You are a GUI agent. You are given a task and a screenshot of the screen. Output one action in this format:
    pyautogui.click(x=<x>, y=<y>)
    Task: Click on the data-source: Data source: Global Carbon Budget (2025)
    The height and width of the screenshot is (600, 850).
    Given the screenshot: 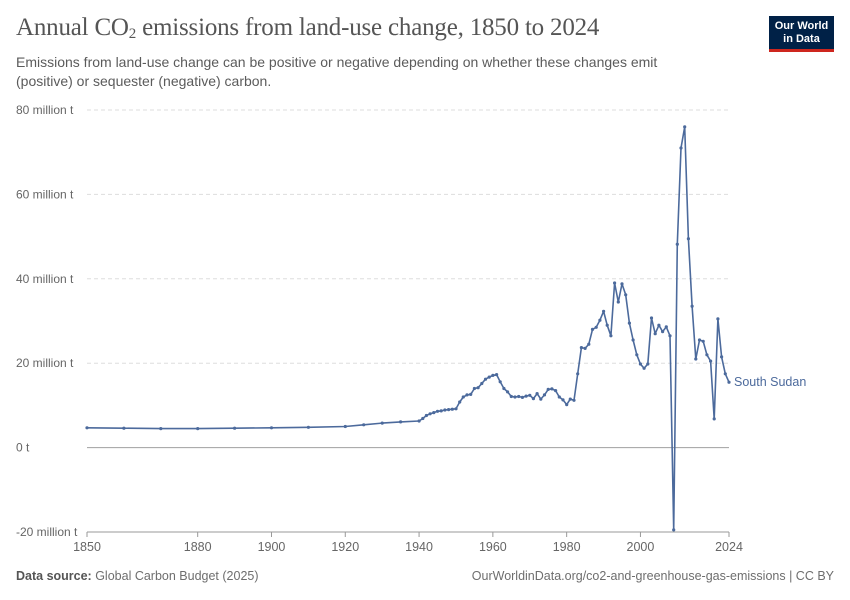 What is the action you would take?
    pyautogui.click(x=137, y=576)
    